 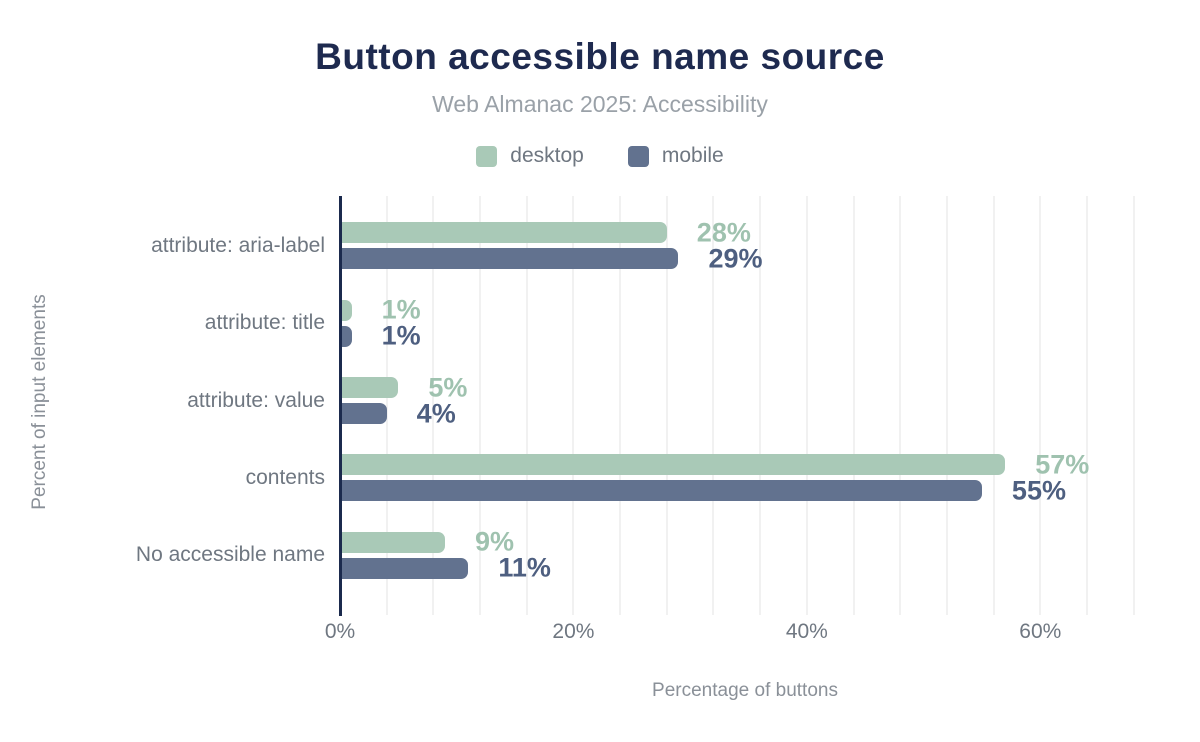 I want to click on legend-label: mobile, so click(x=692, y=155).